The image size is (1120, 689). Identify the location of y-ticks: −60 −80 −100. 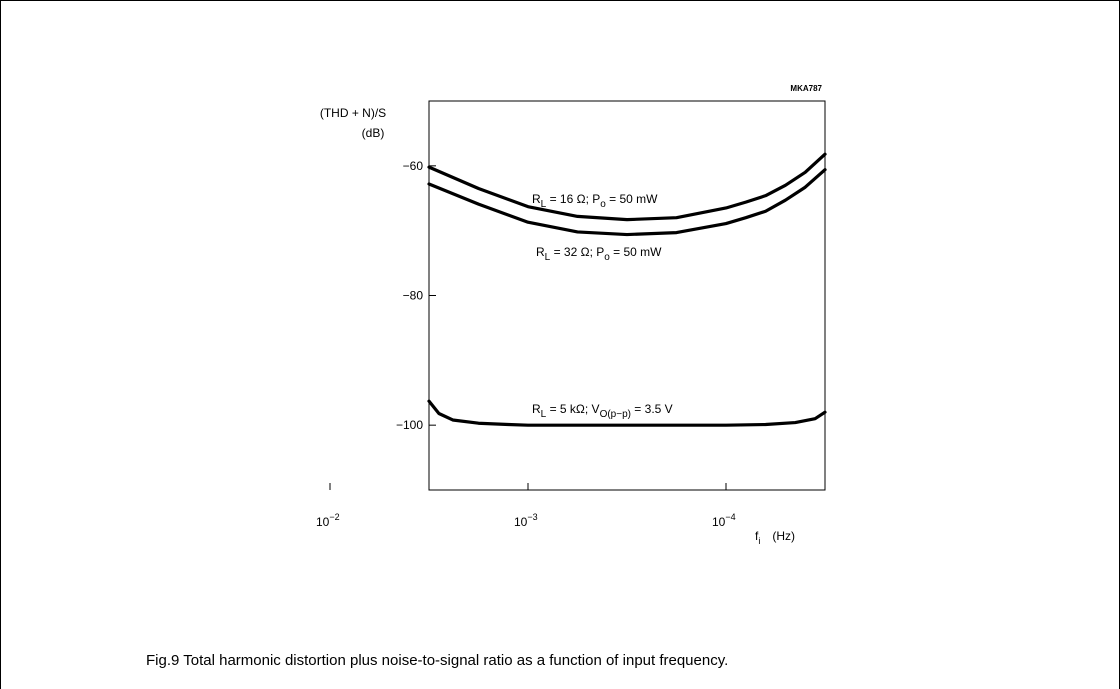
(416, 295).